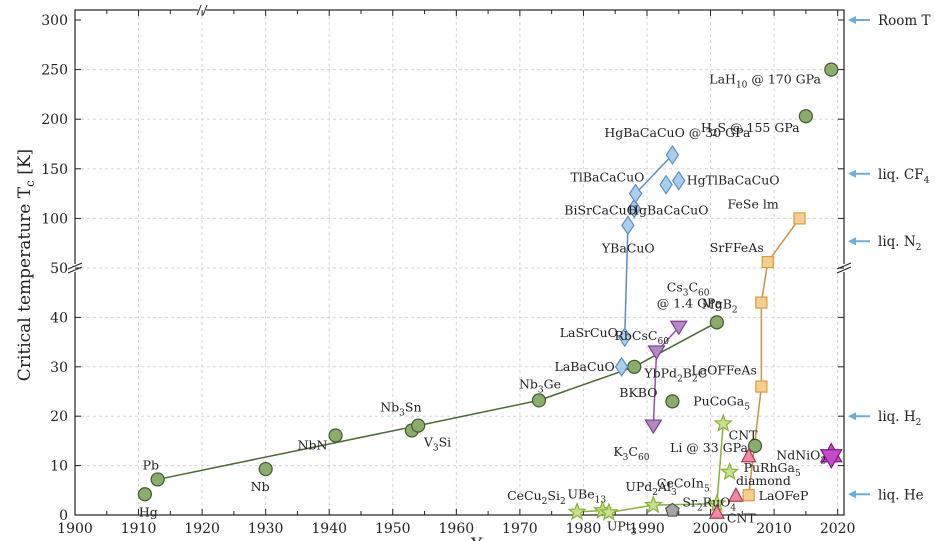 The height and width of the screenshot is (541, 935). Describe the element at coordinates (329, 529) in the screenshot. I see `x-tick-label: 1940` at that location.